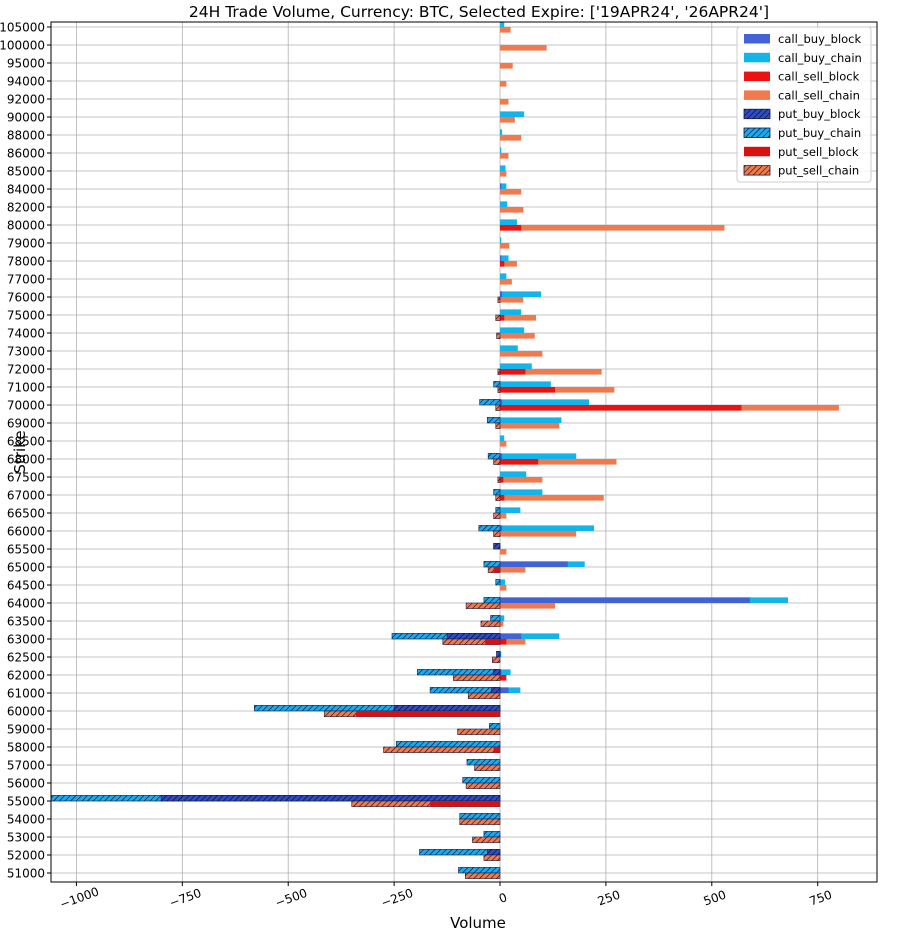  Describe the element at coordinates (26, 549) in the screenshot. I see `y-tick-label: 65500` at that location.